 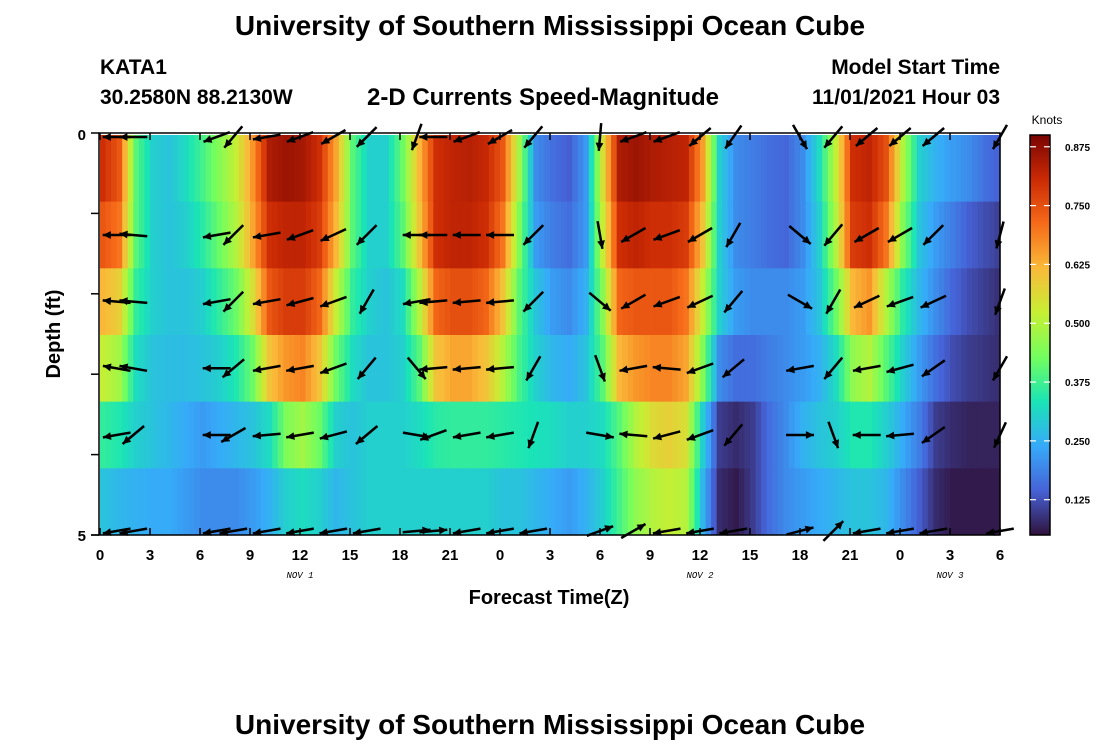 What do you see at coordinates (196, 97) in the screenshot?
I see `station-coordinates: 30.2580N 88.2130W` at bounding box center [196, 97].